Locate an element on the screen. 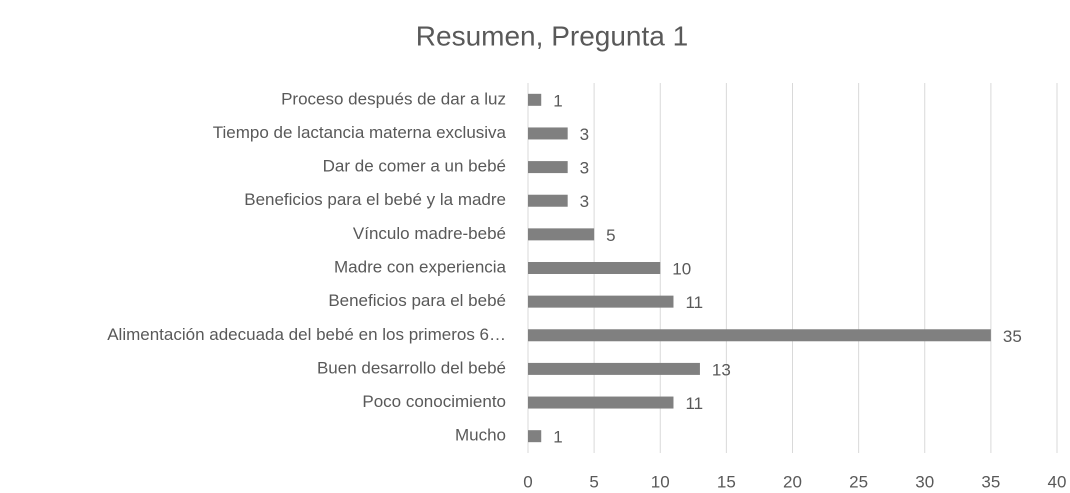  y-tick-label: Mucho is located at coordinates (480, 435).